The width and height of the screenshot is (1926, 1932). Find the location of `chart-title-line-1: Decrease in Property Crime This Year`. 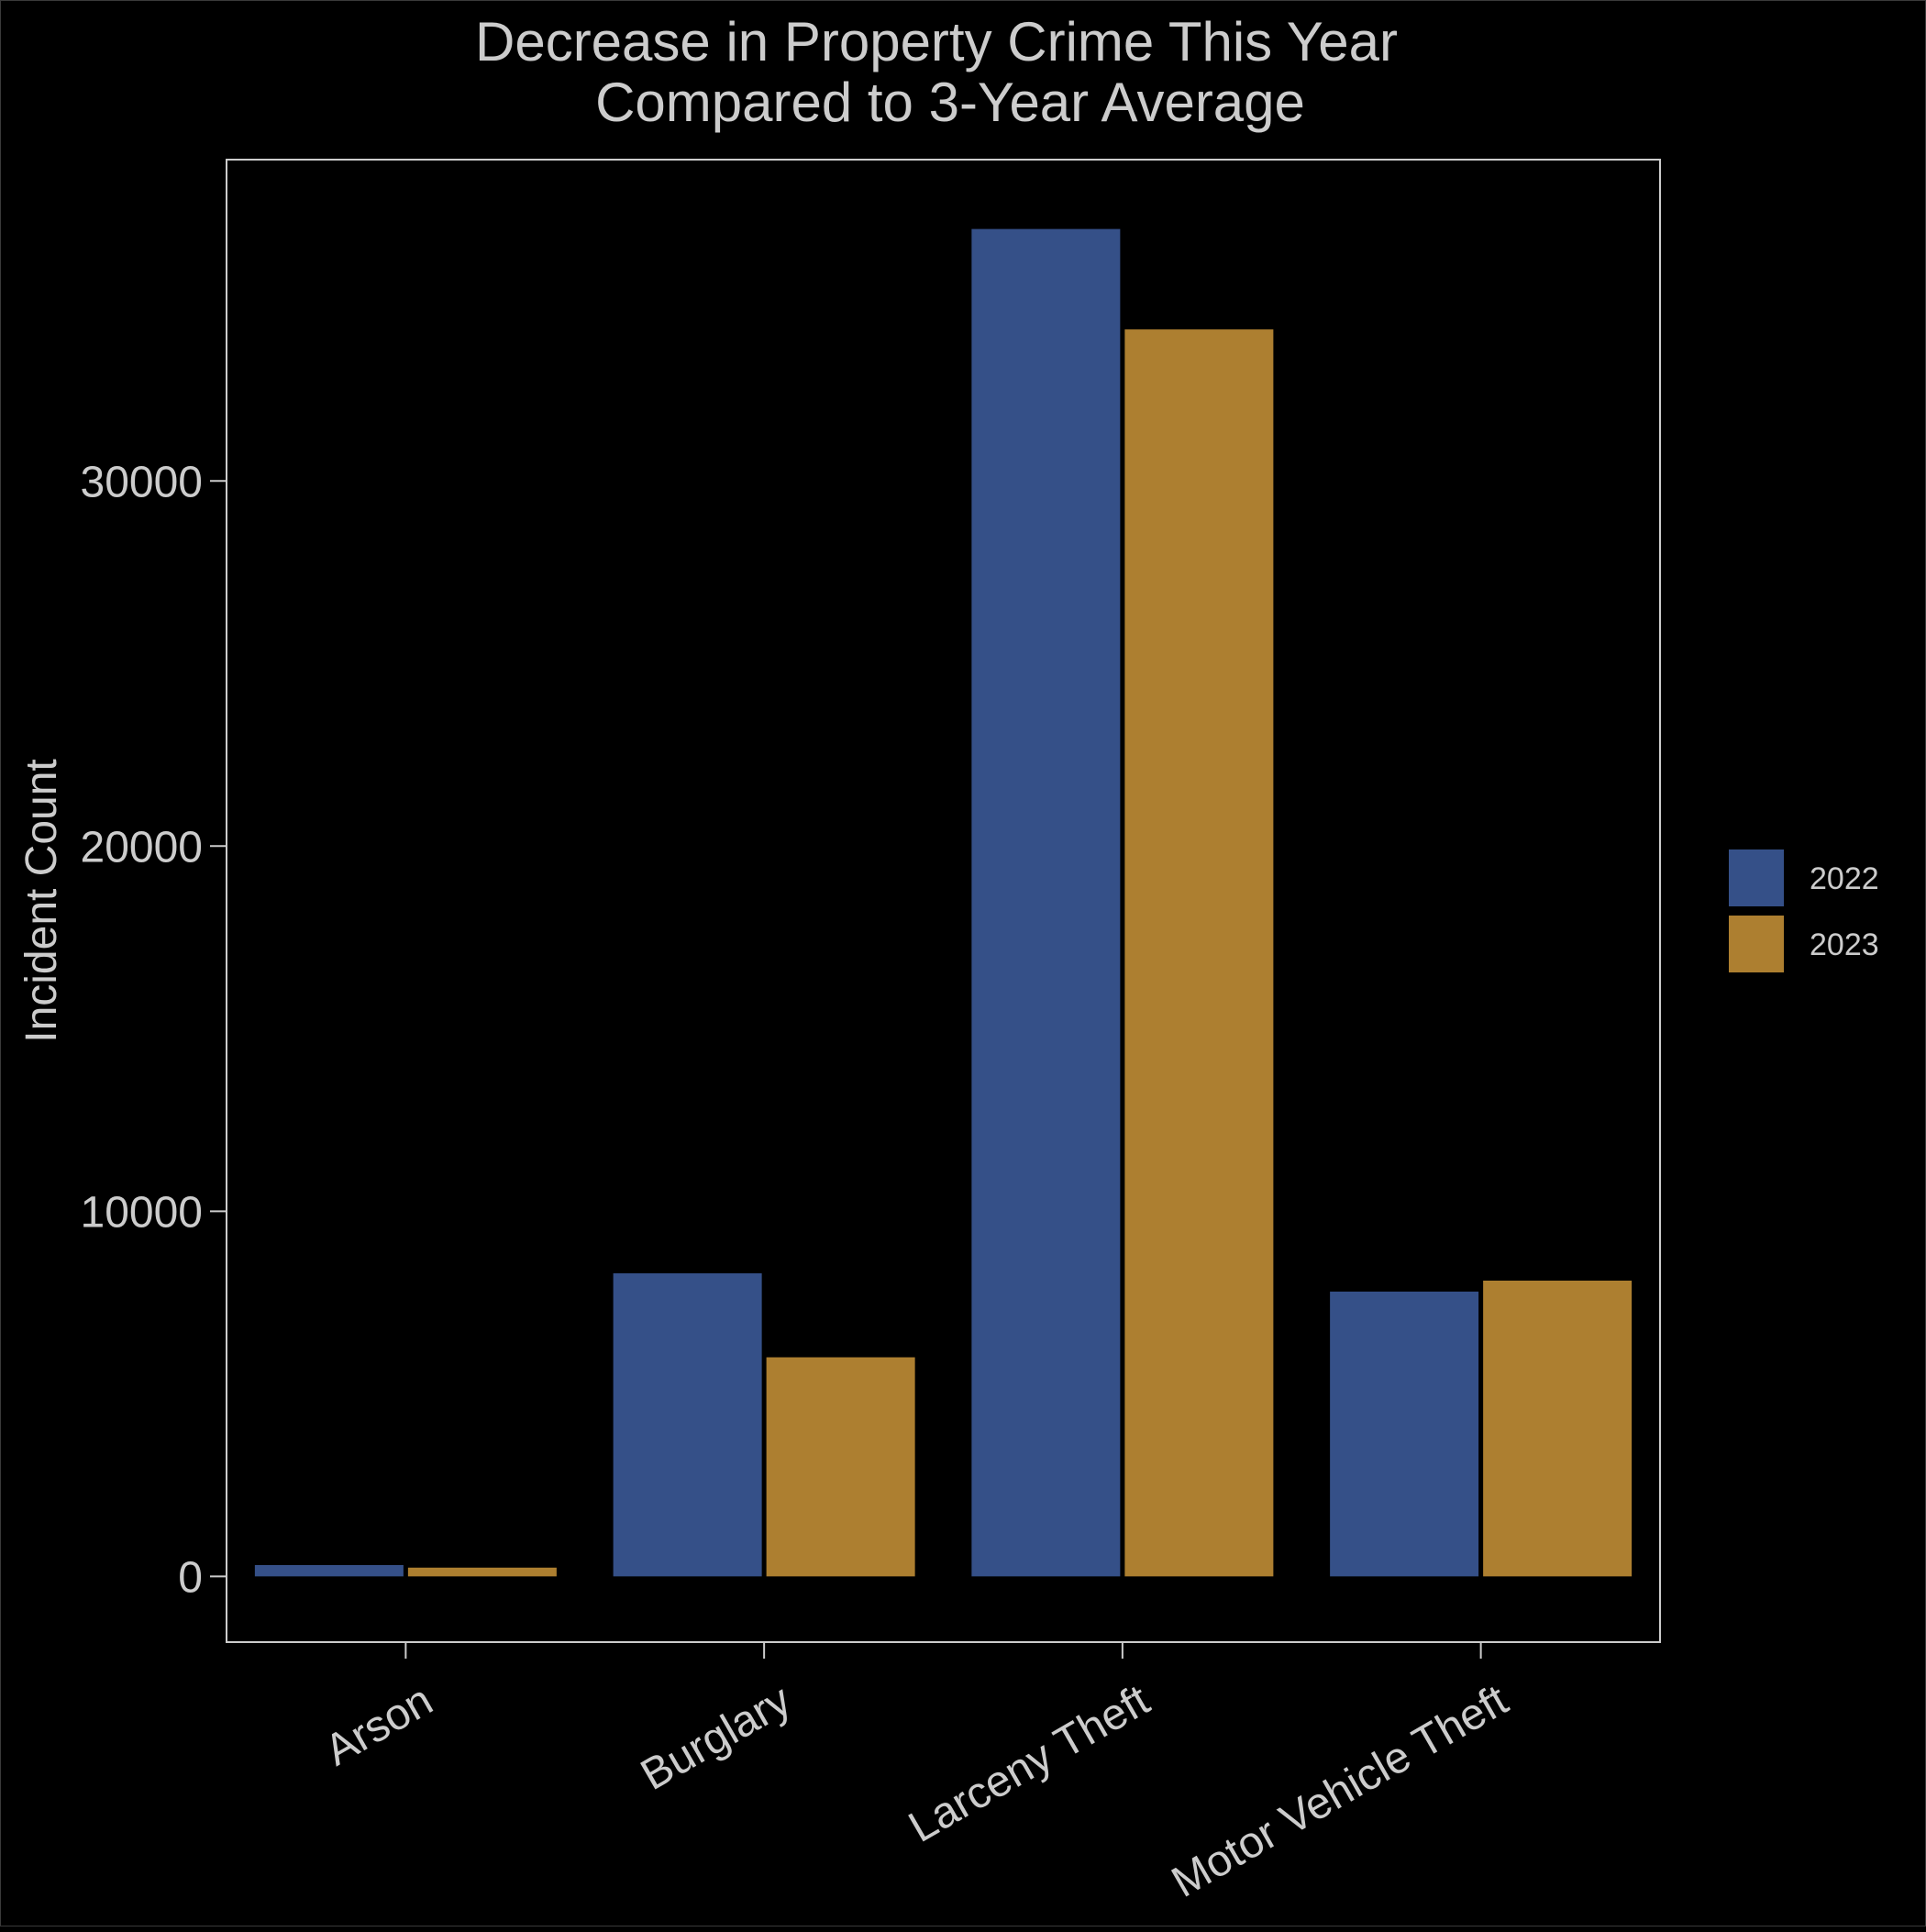

chart-title-line-1: Decrease in Property Crime This Year is located at coordinates (936, 41).